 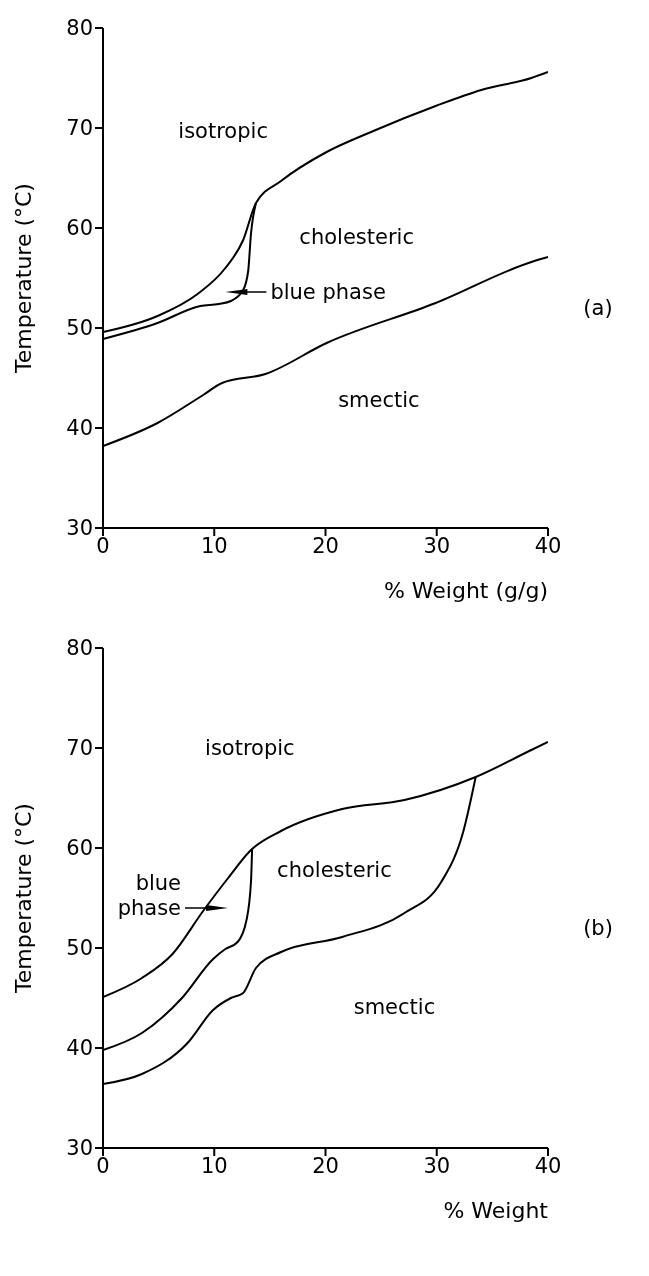 I want to click on text: (b), so click(x=598, y=928).